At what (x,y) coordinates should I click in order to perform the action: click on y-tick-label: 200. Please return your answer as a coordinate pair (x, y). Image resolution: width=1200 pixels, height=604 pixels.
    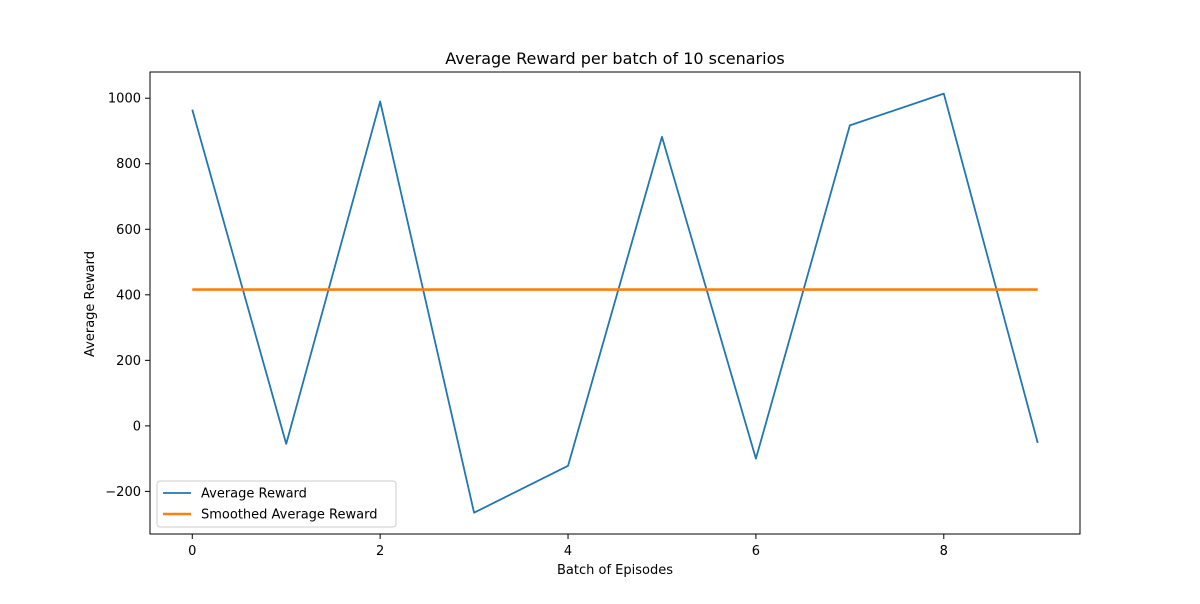
    Looking at the image, I should click on (128, 361).